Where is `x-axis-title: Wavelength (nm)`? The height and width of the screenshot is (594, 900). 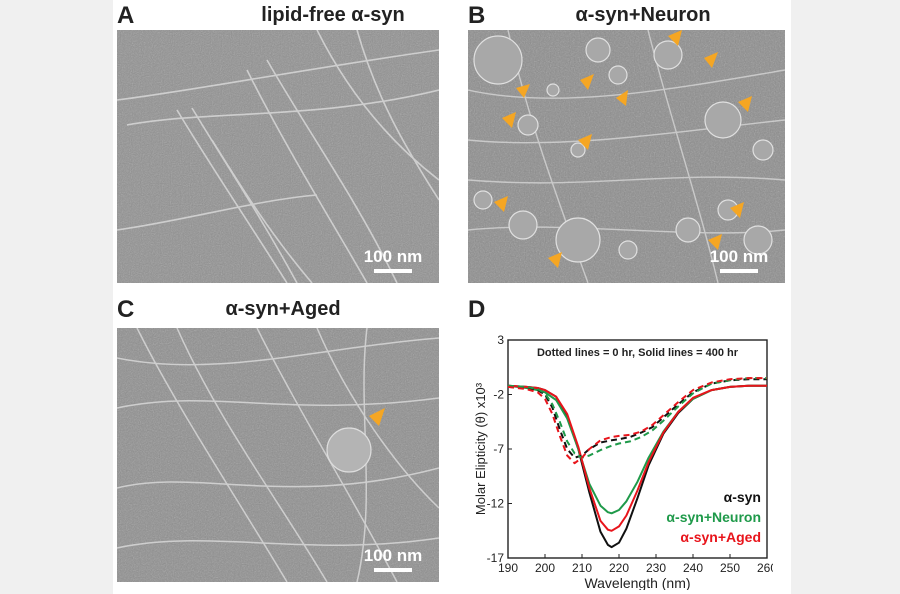
x-axis-title: Wavelength (nm) is located at coordinates (637, 582).